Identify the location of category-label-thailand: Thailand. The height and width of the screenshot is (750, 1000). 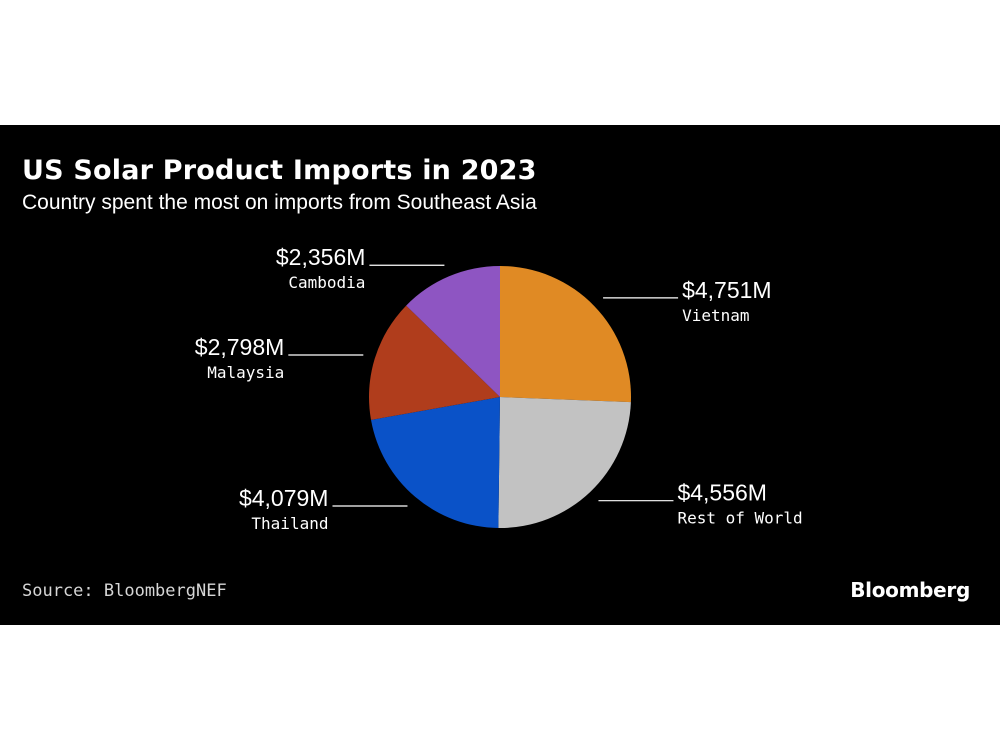
(289, 523).